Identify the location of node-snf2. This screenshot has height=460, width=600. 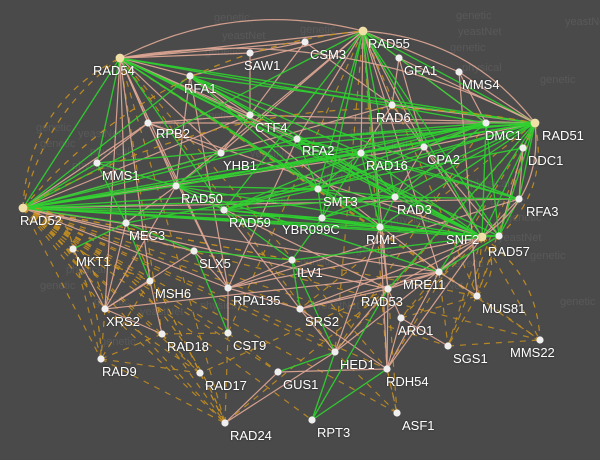
(482, 237).